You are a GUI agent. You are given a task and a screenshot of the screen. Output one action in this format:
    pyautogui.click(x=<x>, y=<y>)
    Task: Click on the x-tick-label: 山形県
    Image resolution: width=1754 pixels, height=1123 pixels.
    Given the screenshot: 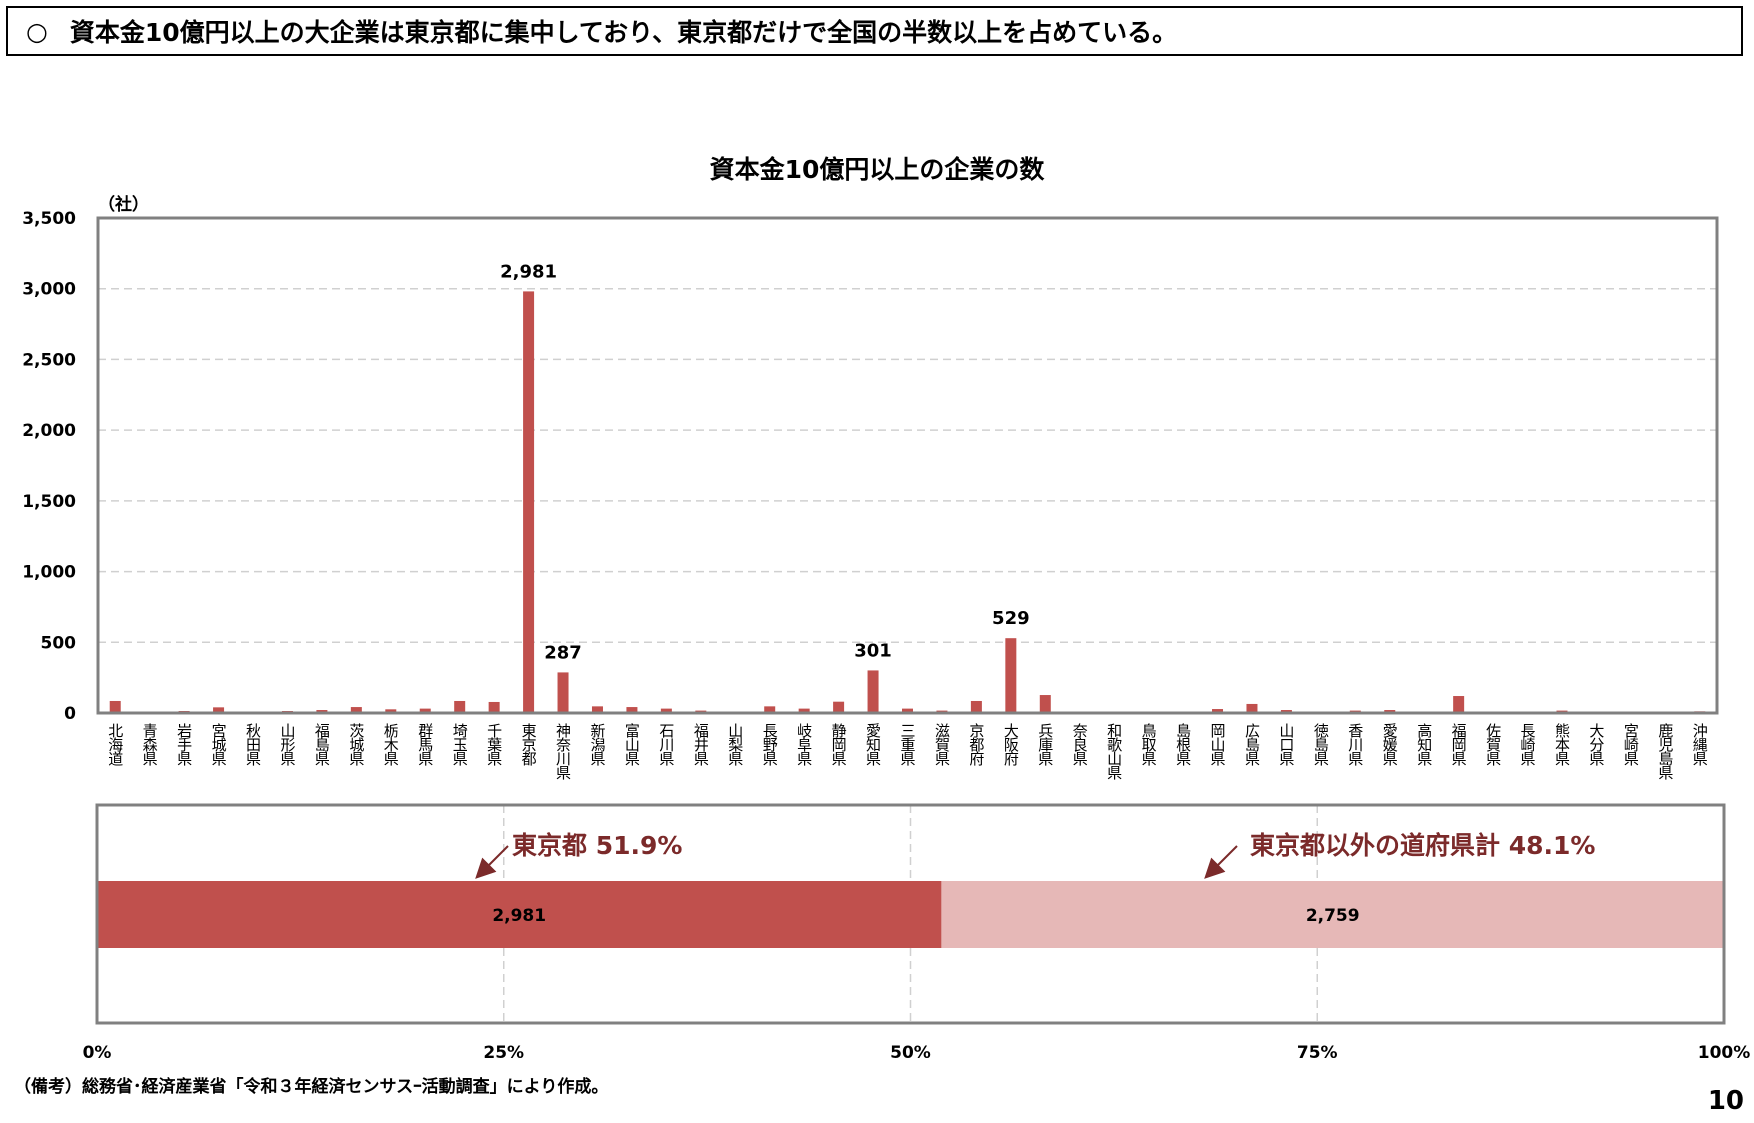 What is the action you would take?
    pyautogui.click(x=287, y=744)
    